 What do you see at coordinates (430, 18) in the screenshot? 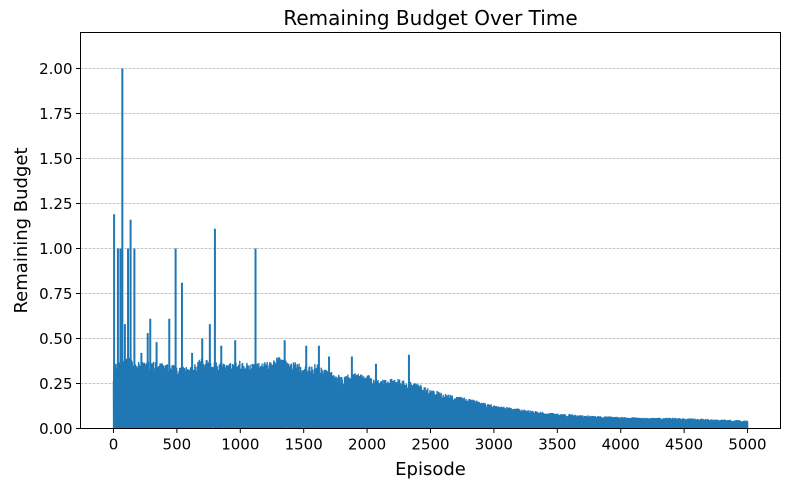
I see `chart-title: Remaining Budget Over Time` at bounding box center [430, 18].